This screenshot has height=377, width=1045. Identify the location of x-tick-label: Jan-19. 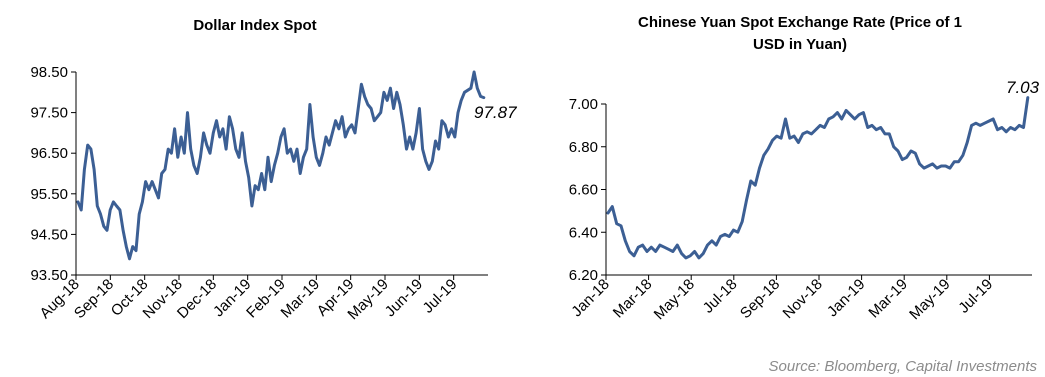
(846, 298).